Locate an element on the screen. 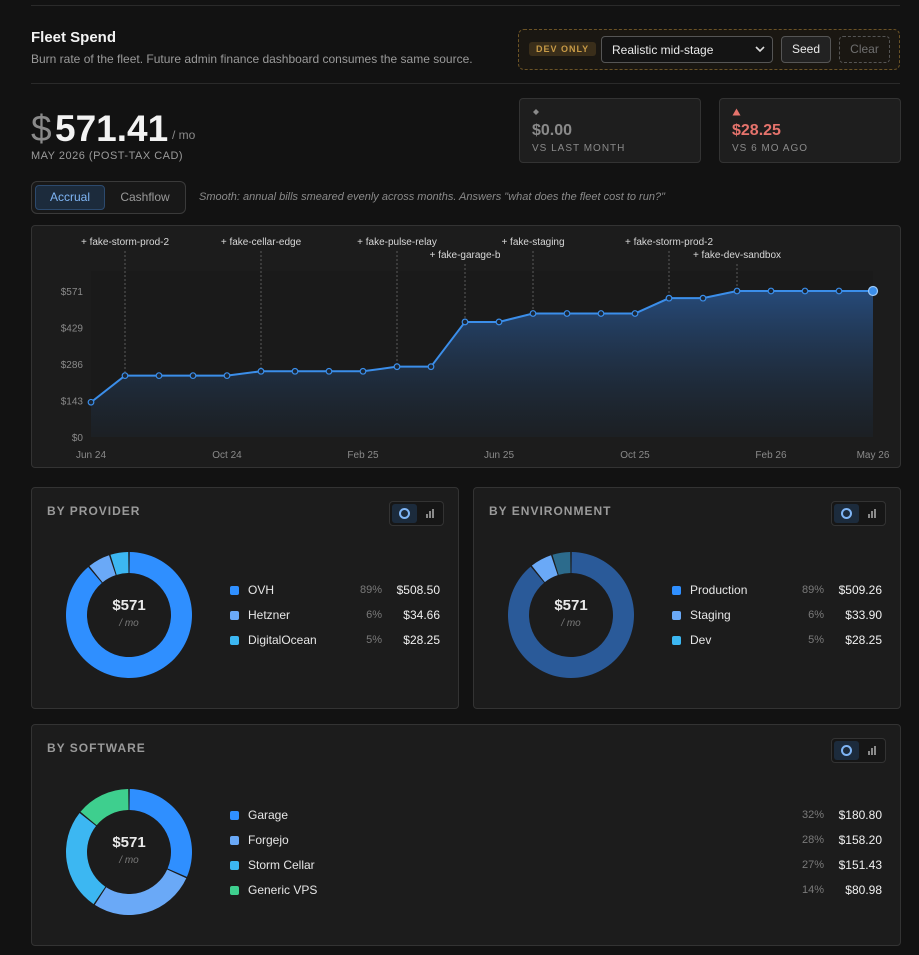 The width and height of the screenshot is (919, 955). legend-amount: $151.43 is located at coordinates (860, 865).